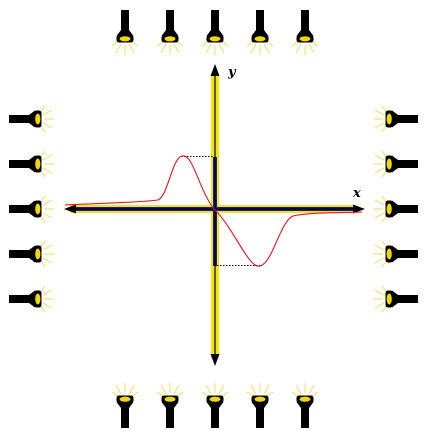 The image size is (427, 440). What do you see at coordinates (232, 72) in the screenshot?
I see `y-axis-label: y` at bounding box center [232, 72].